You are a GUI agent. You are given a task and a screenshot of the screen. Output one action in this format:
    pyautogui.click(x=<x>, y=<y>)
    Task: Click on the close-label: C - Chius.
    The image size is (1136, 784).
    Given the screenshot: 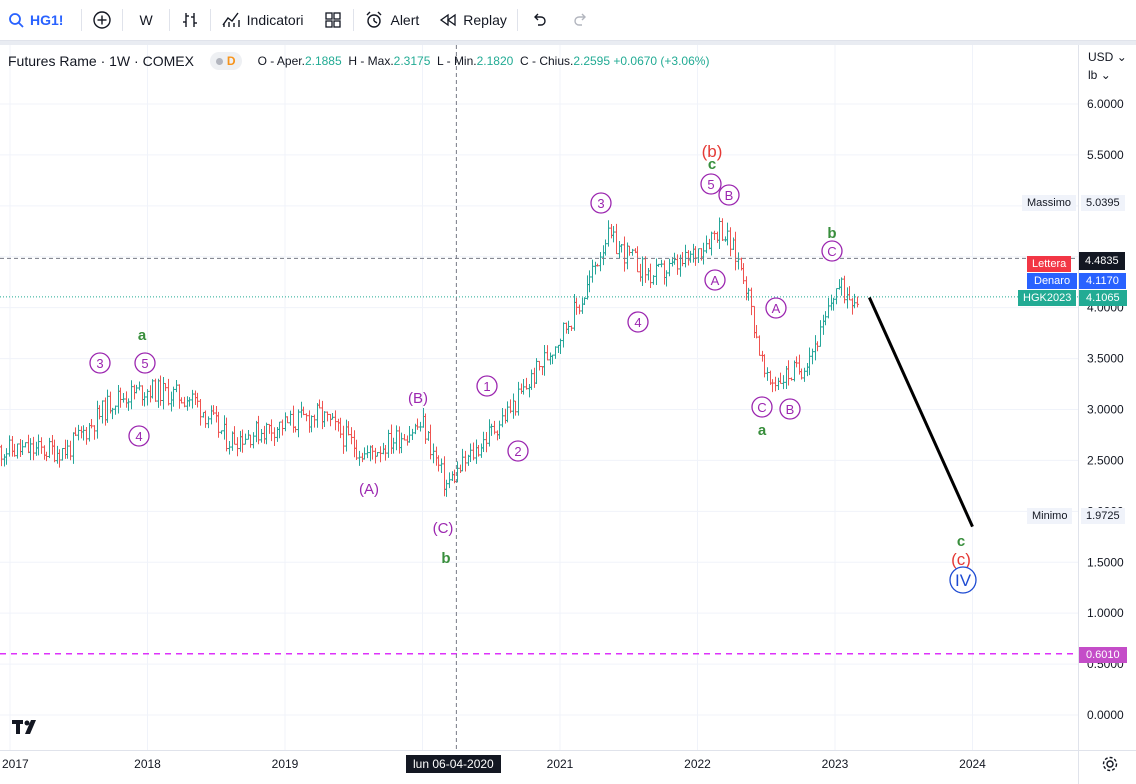 What is the action you would take?
    pyautogui.click(x=546, y=61)
    